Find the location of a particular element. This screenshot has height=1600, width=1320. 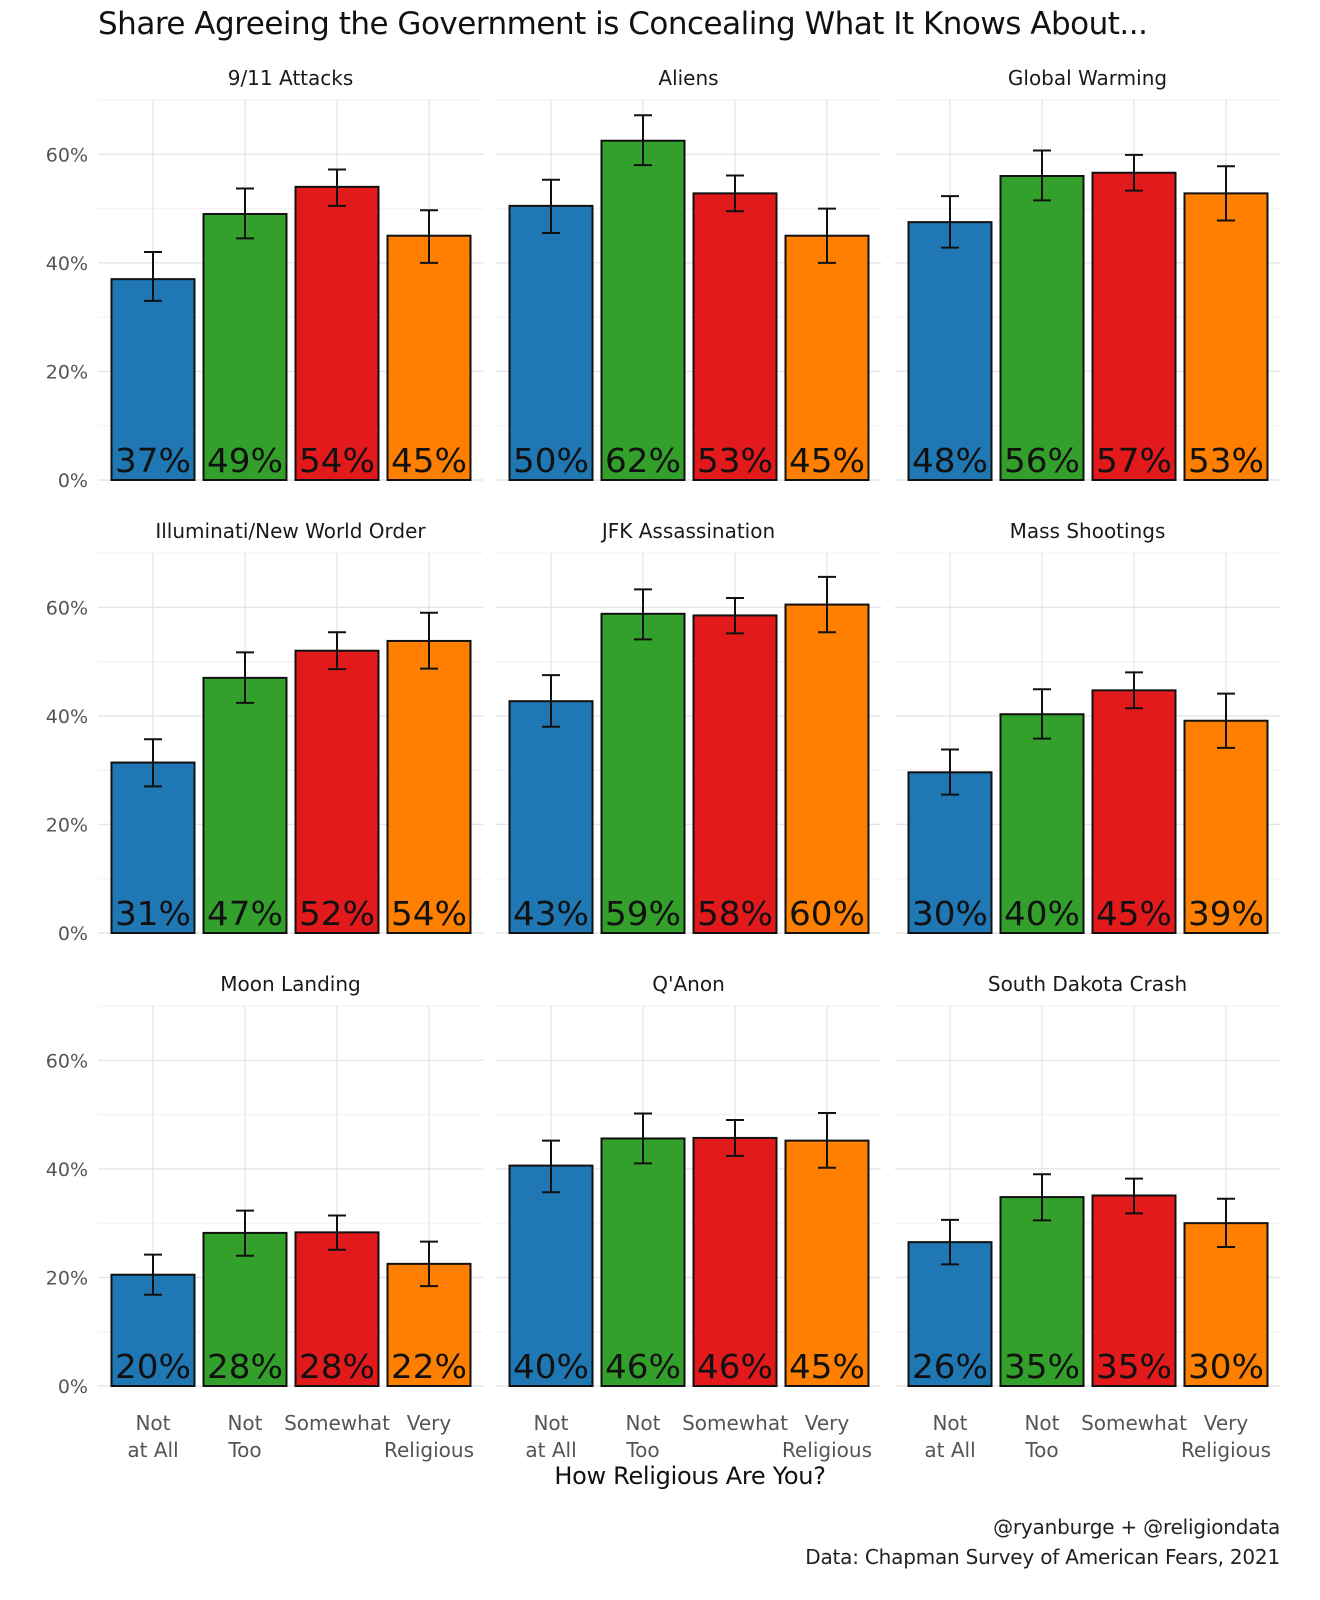

panel-title-q-anon: Q'Anon is located at coordinates (688, 984).